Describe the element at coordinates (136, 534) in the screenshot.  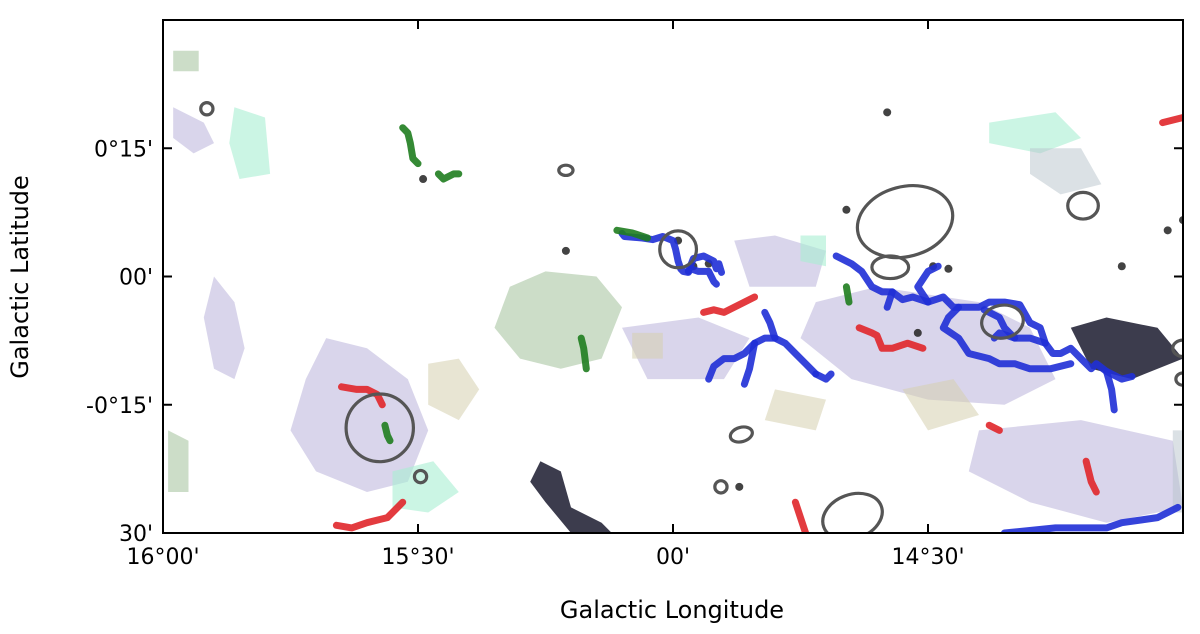
I see `y-tick-label: 30'` at that location.